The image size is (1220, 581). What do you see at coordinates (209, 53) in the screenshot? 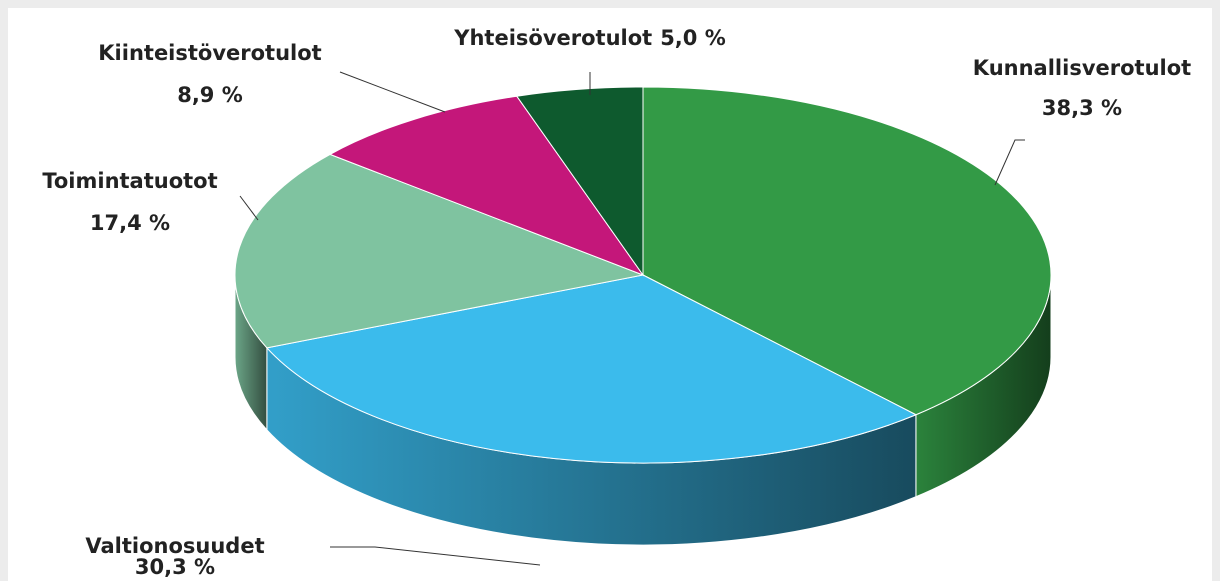
I see `label-category: Kiinteistöverotulot` at bounding box center [209, 53].